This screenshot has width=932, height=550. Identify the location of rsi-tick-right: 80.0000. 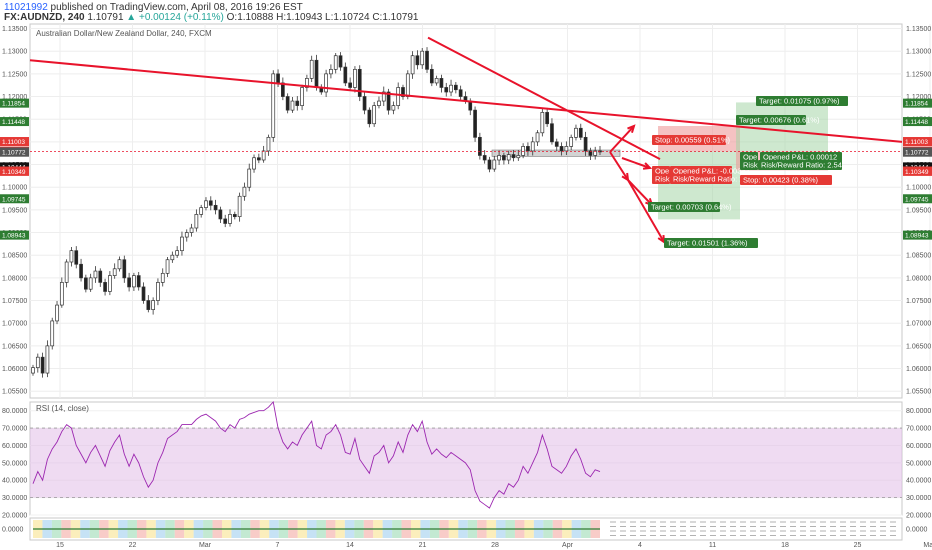
(918, 411).